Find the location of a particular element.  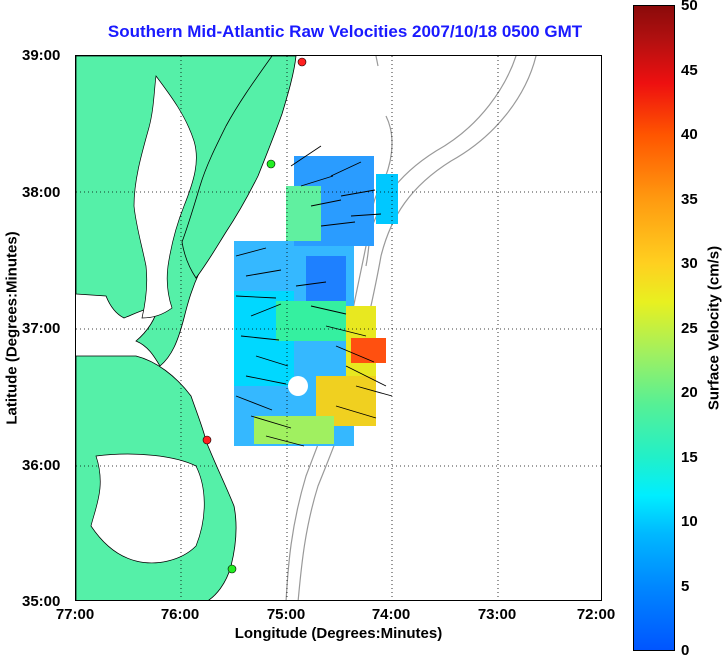

x-tick-label: 73:00 is located at coordinates (497, 614).